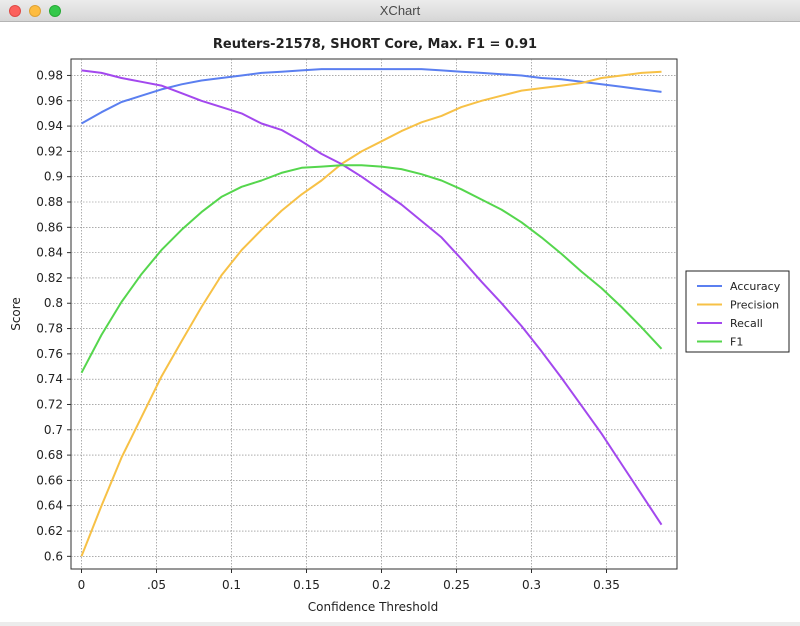 The height and width of the screenshot is (626, 800). I want to click on y-tick-label: 0.96, so click(49, 101).